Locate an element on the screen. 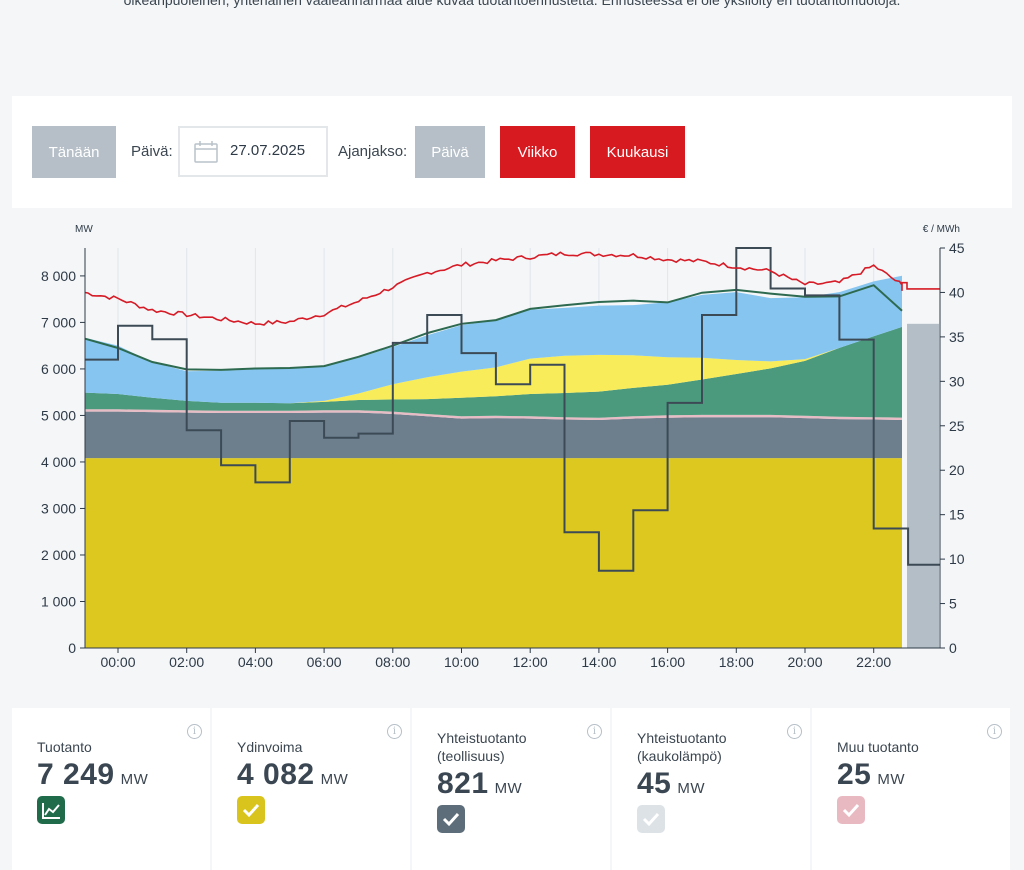 The width and height of the screenshot is (1024, 870). left-tick-label: 3 000 is located at coordinates (58, 508).